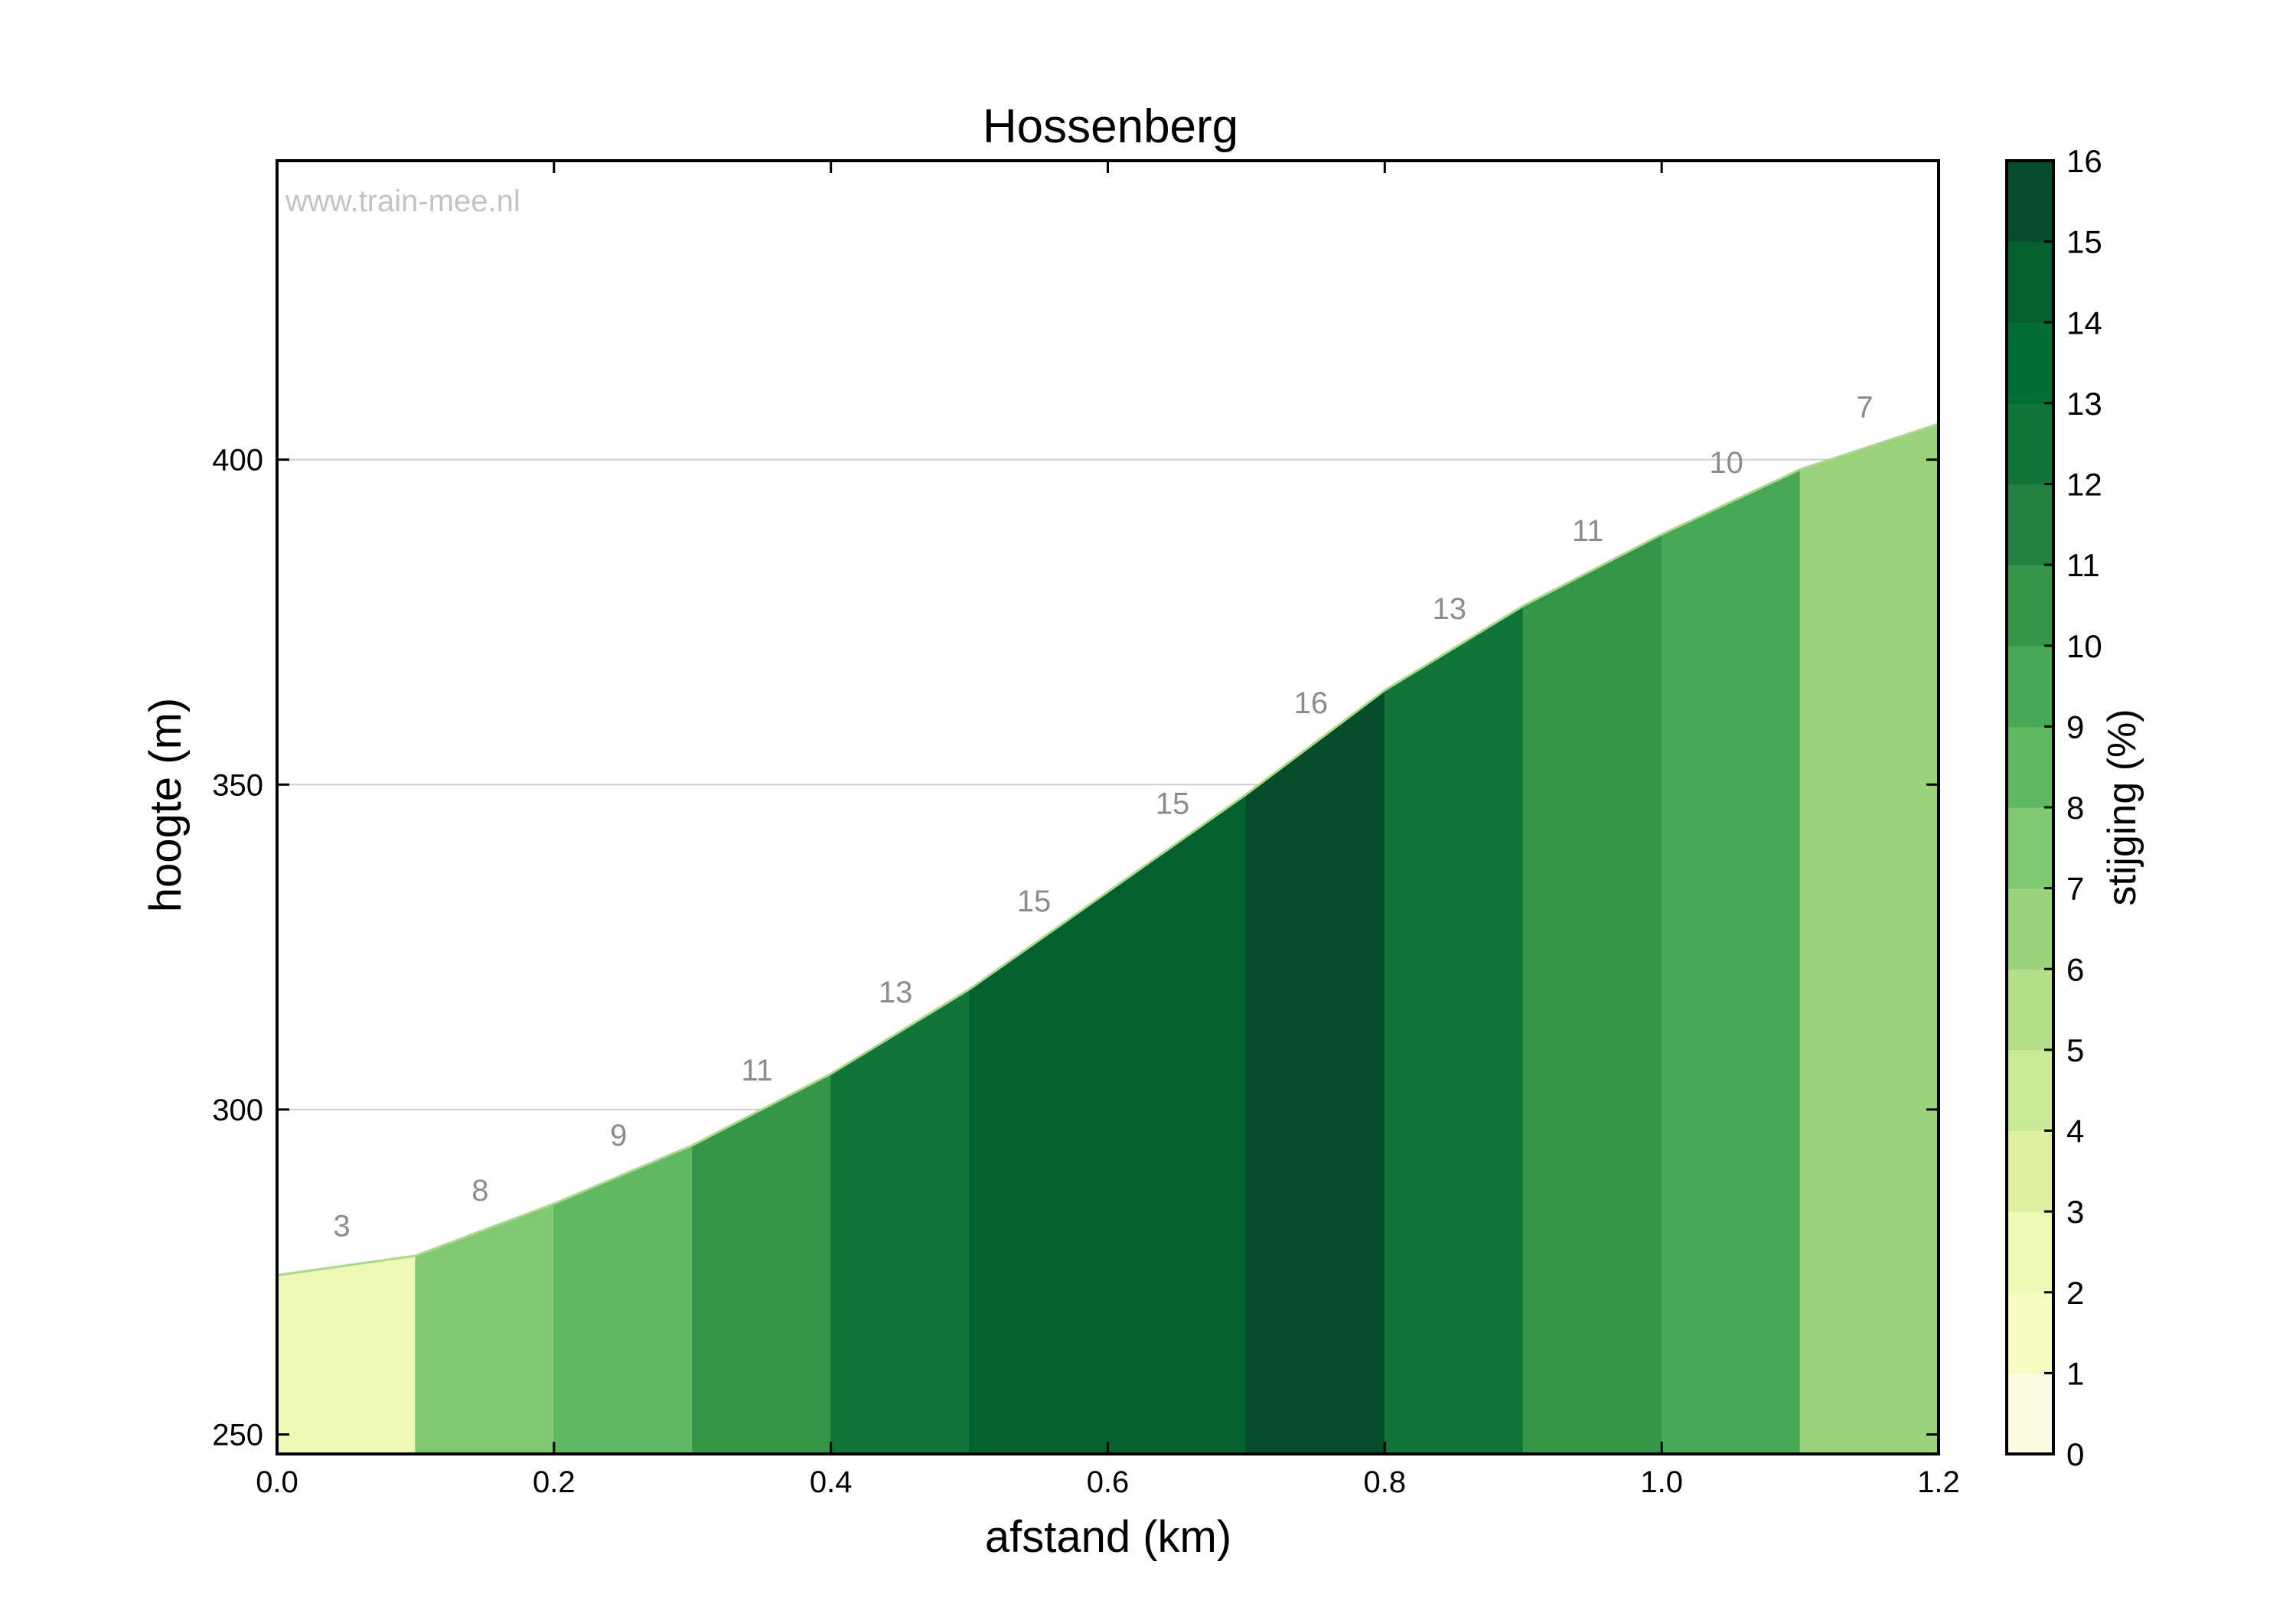 The height and width of the screenshot is (1607, 2296). I want to click on gradient-label-10: 10, so click(1726, 463).